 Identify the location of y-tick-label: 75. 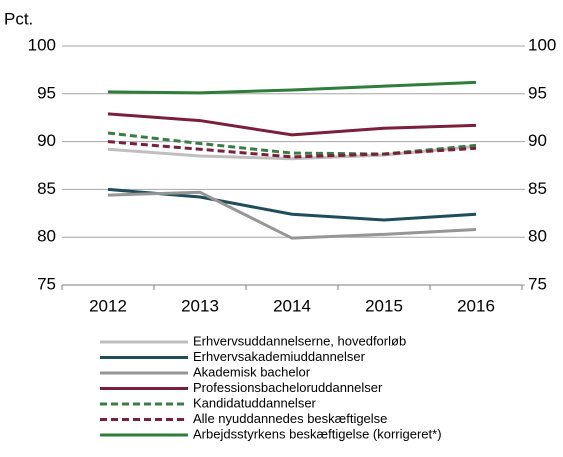
(46, 283).